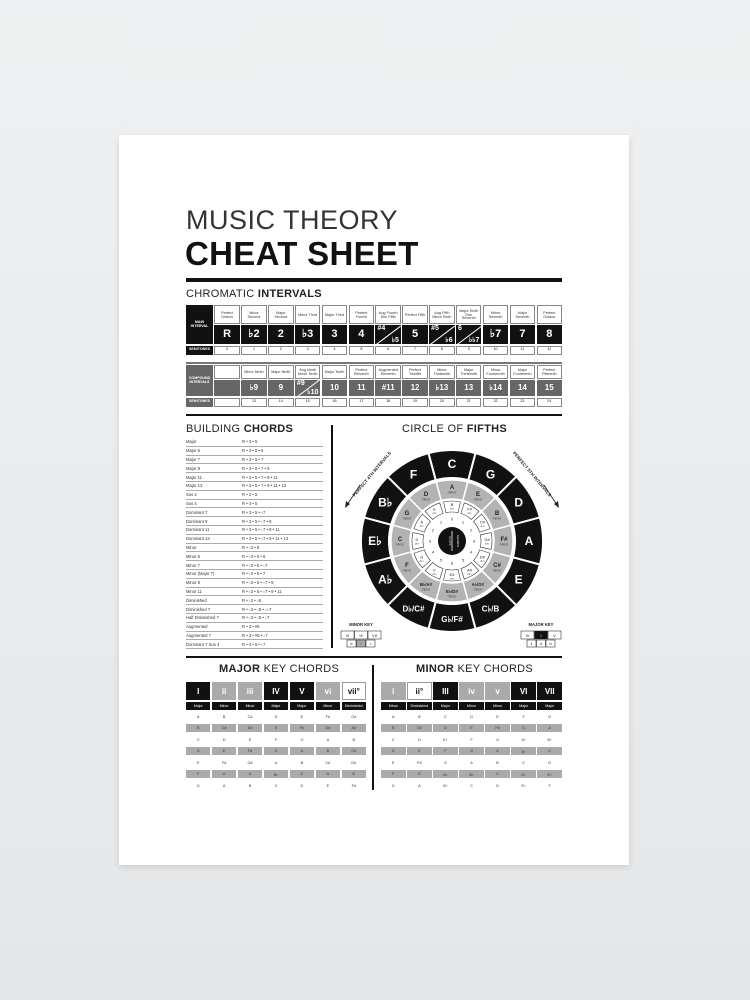  What do you see at coordinates (549, 388) in the screenshot?
I see `symbol-text: 15` at bounding box center [549, 388].